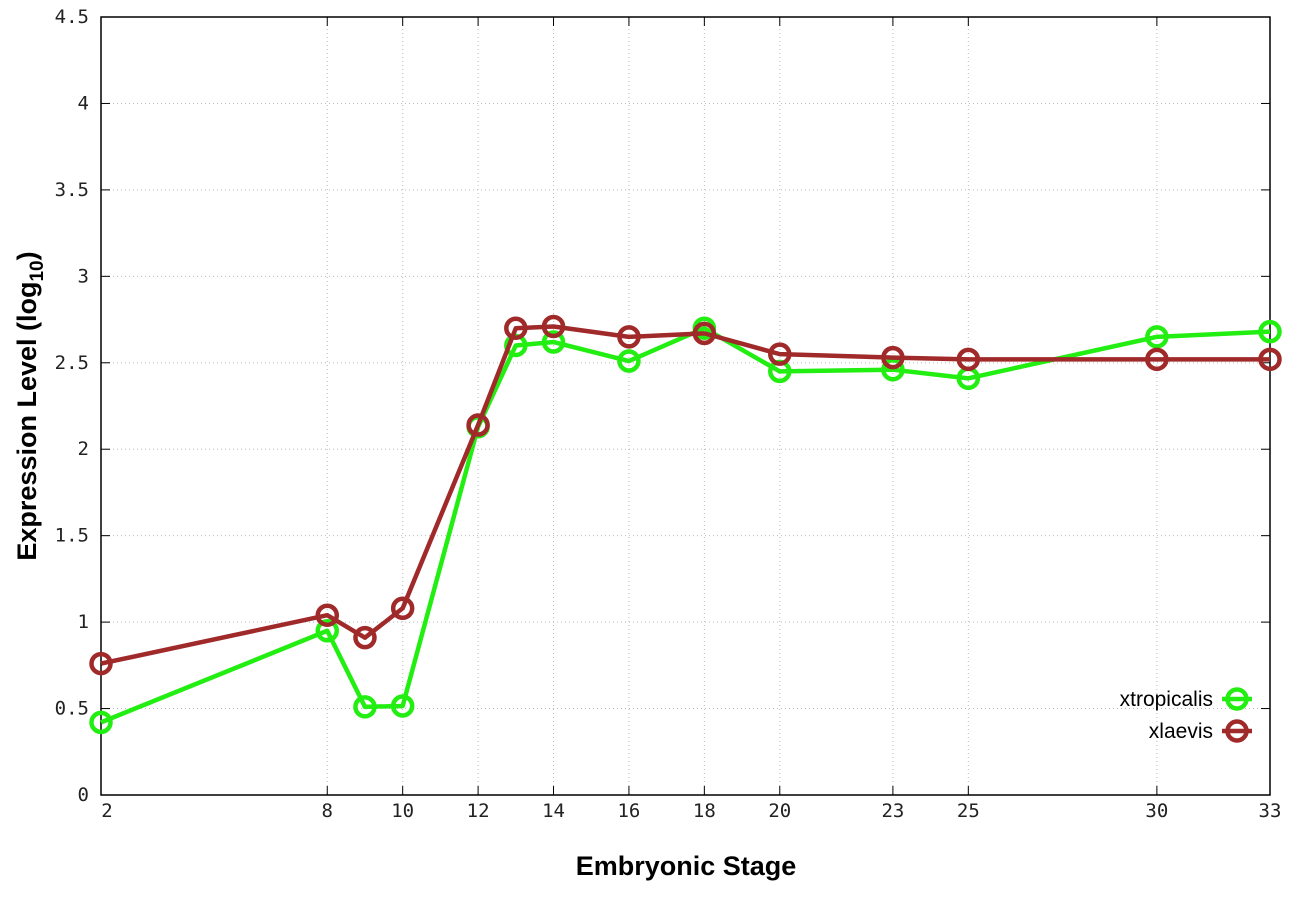  I want to click on y-tick-label: 4, so click(83, 103).